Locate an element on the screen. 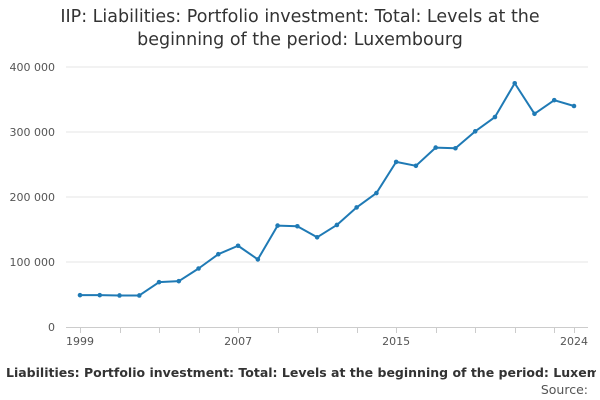  x-tick-label: 2024 is located at coordinates (574, 341).